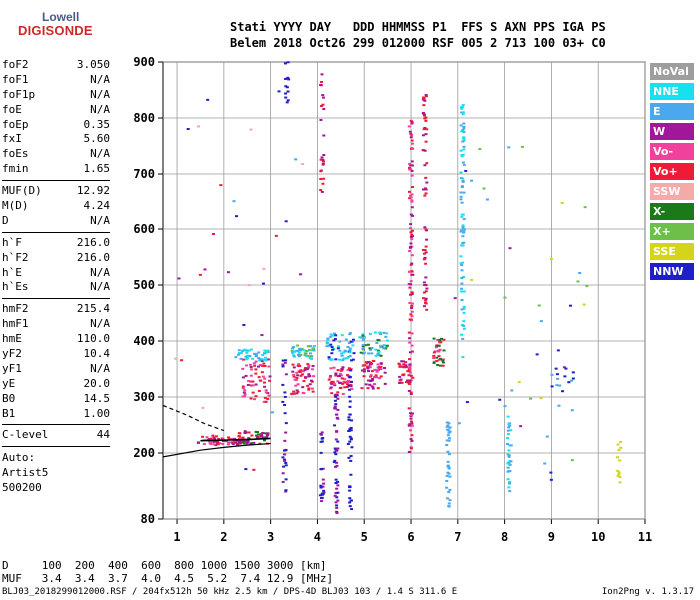  What do you see at coordinates (144, 341) in the screenshot?
I see `y-tick-label: 400` at bounding box center [144, 341].